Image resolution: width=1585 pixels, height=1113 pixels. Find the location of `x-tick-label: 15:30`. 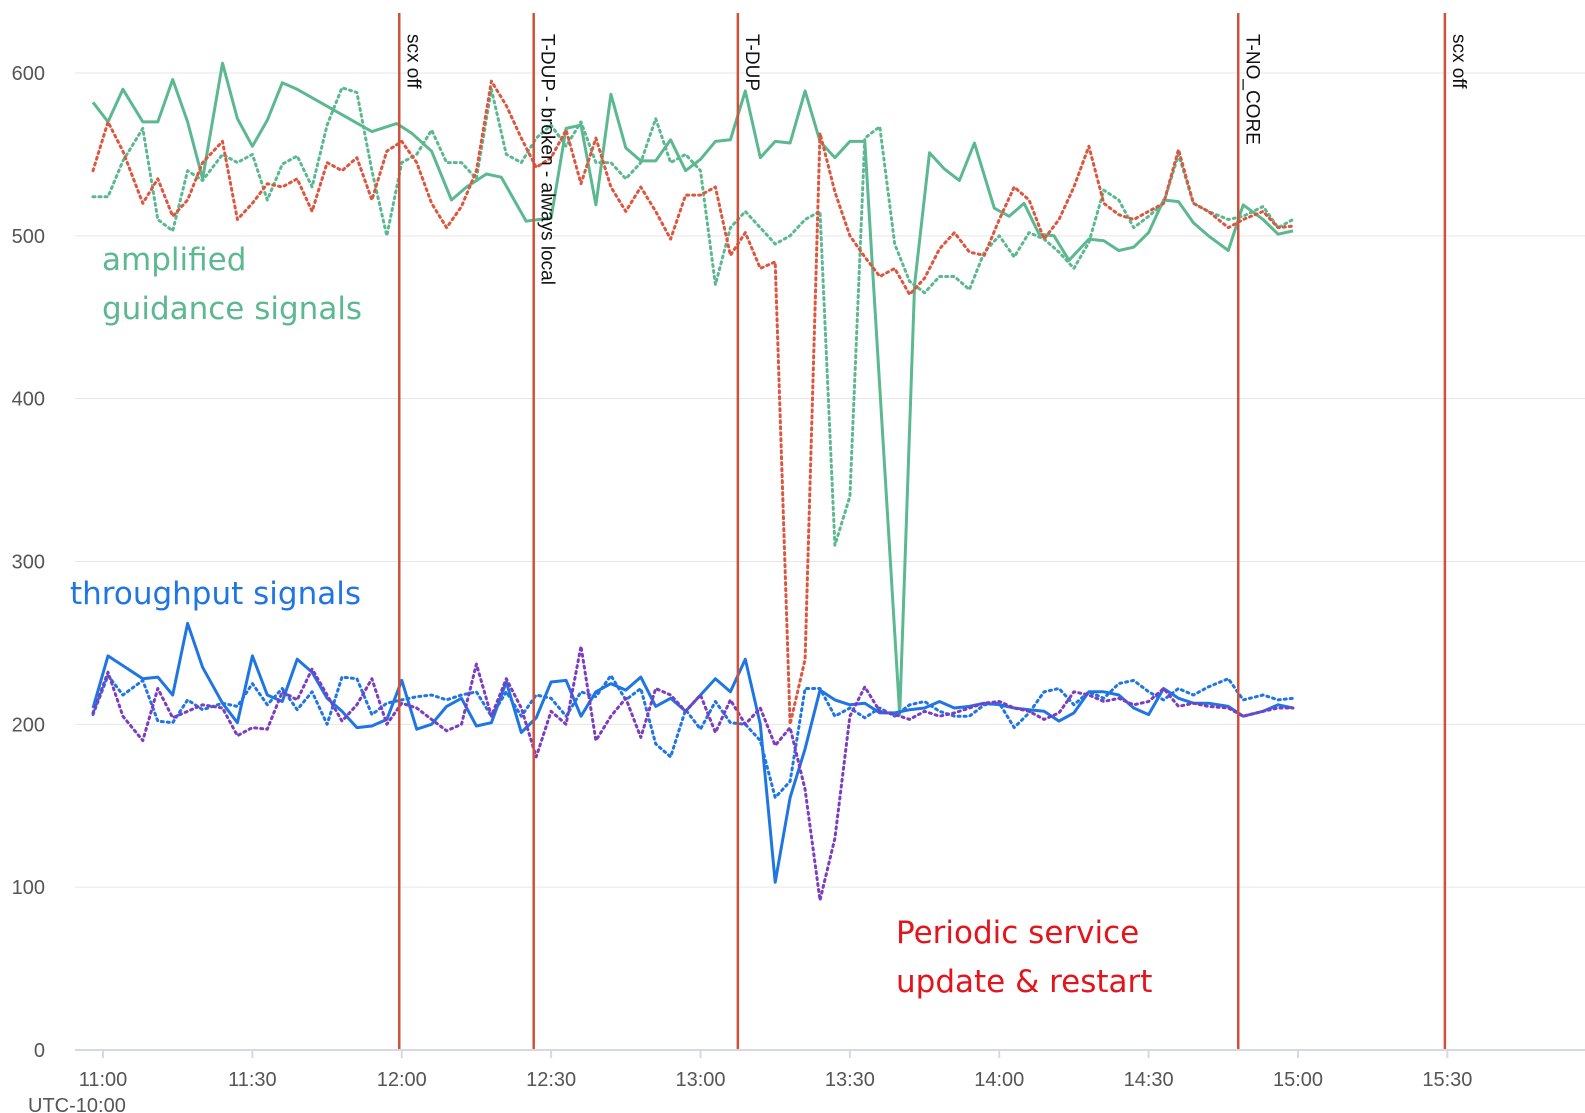

x-tick-label: 15:30 is located at coordinates (1447, 1080).